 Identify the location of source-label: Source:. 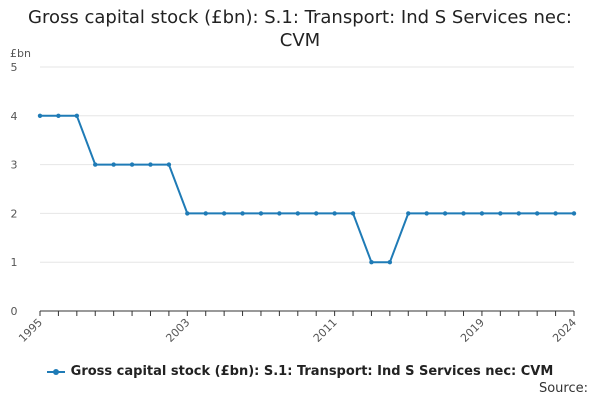
(563, 388).